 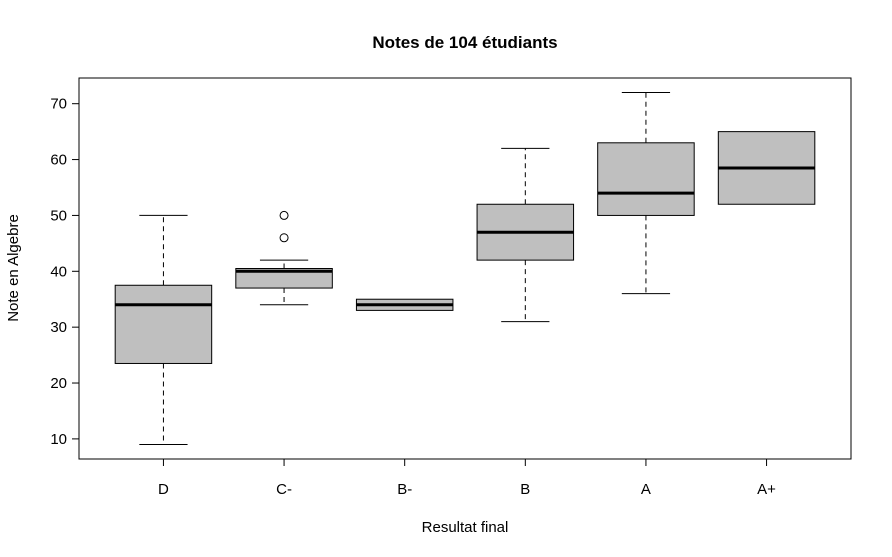 I want to click on y-tick-label: 50, so click(x=58, y=215).